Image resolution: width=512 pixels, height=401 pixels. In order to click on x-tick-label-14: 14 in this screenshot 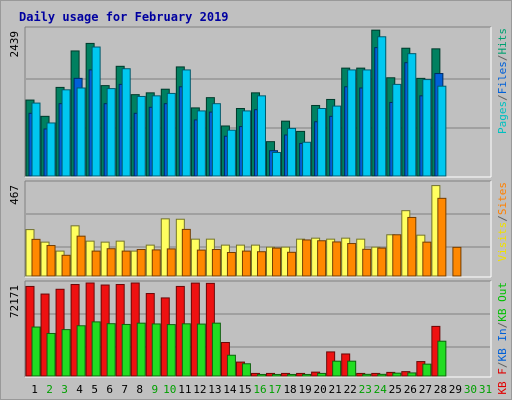, I will do `click(230, 389)`.